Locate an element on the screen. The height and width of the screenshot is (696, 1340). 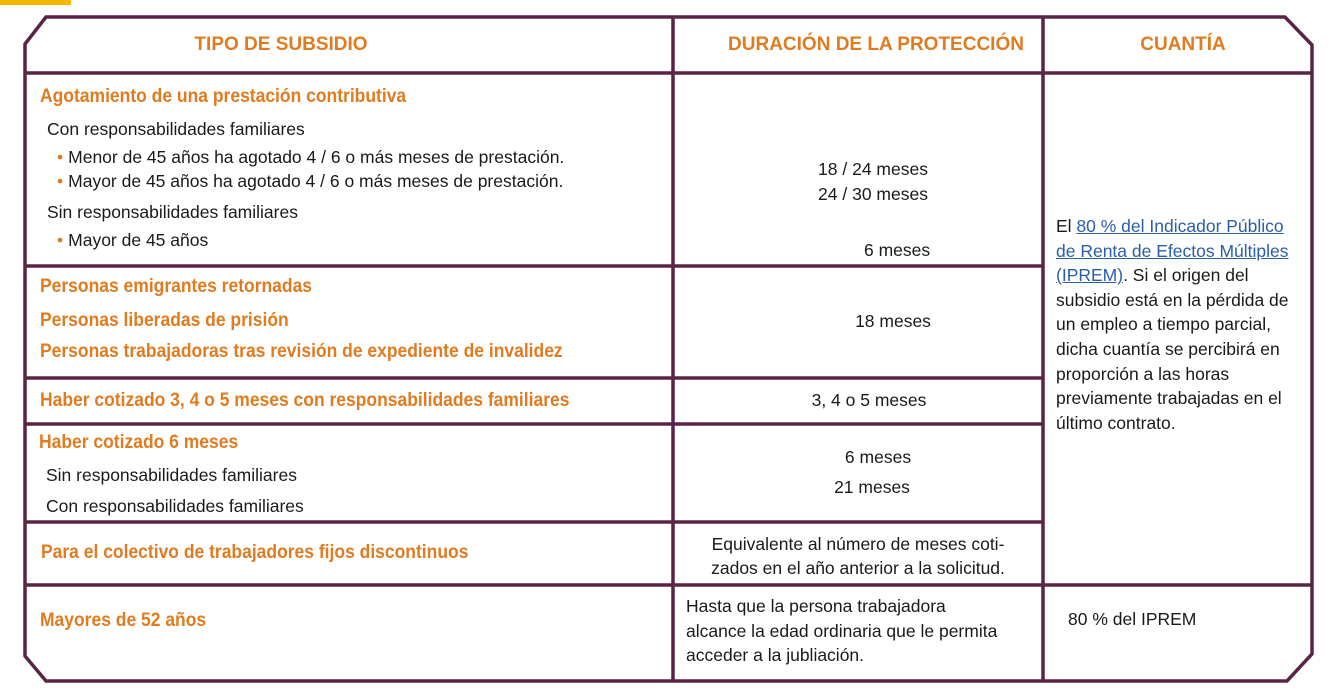
duration-value: Equivalente al número de meses coti- is located at coordinates (858, 544).